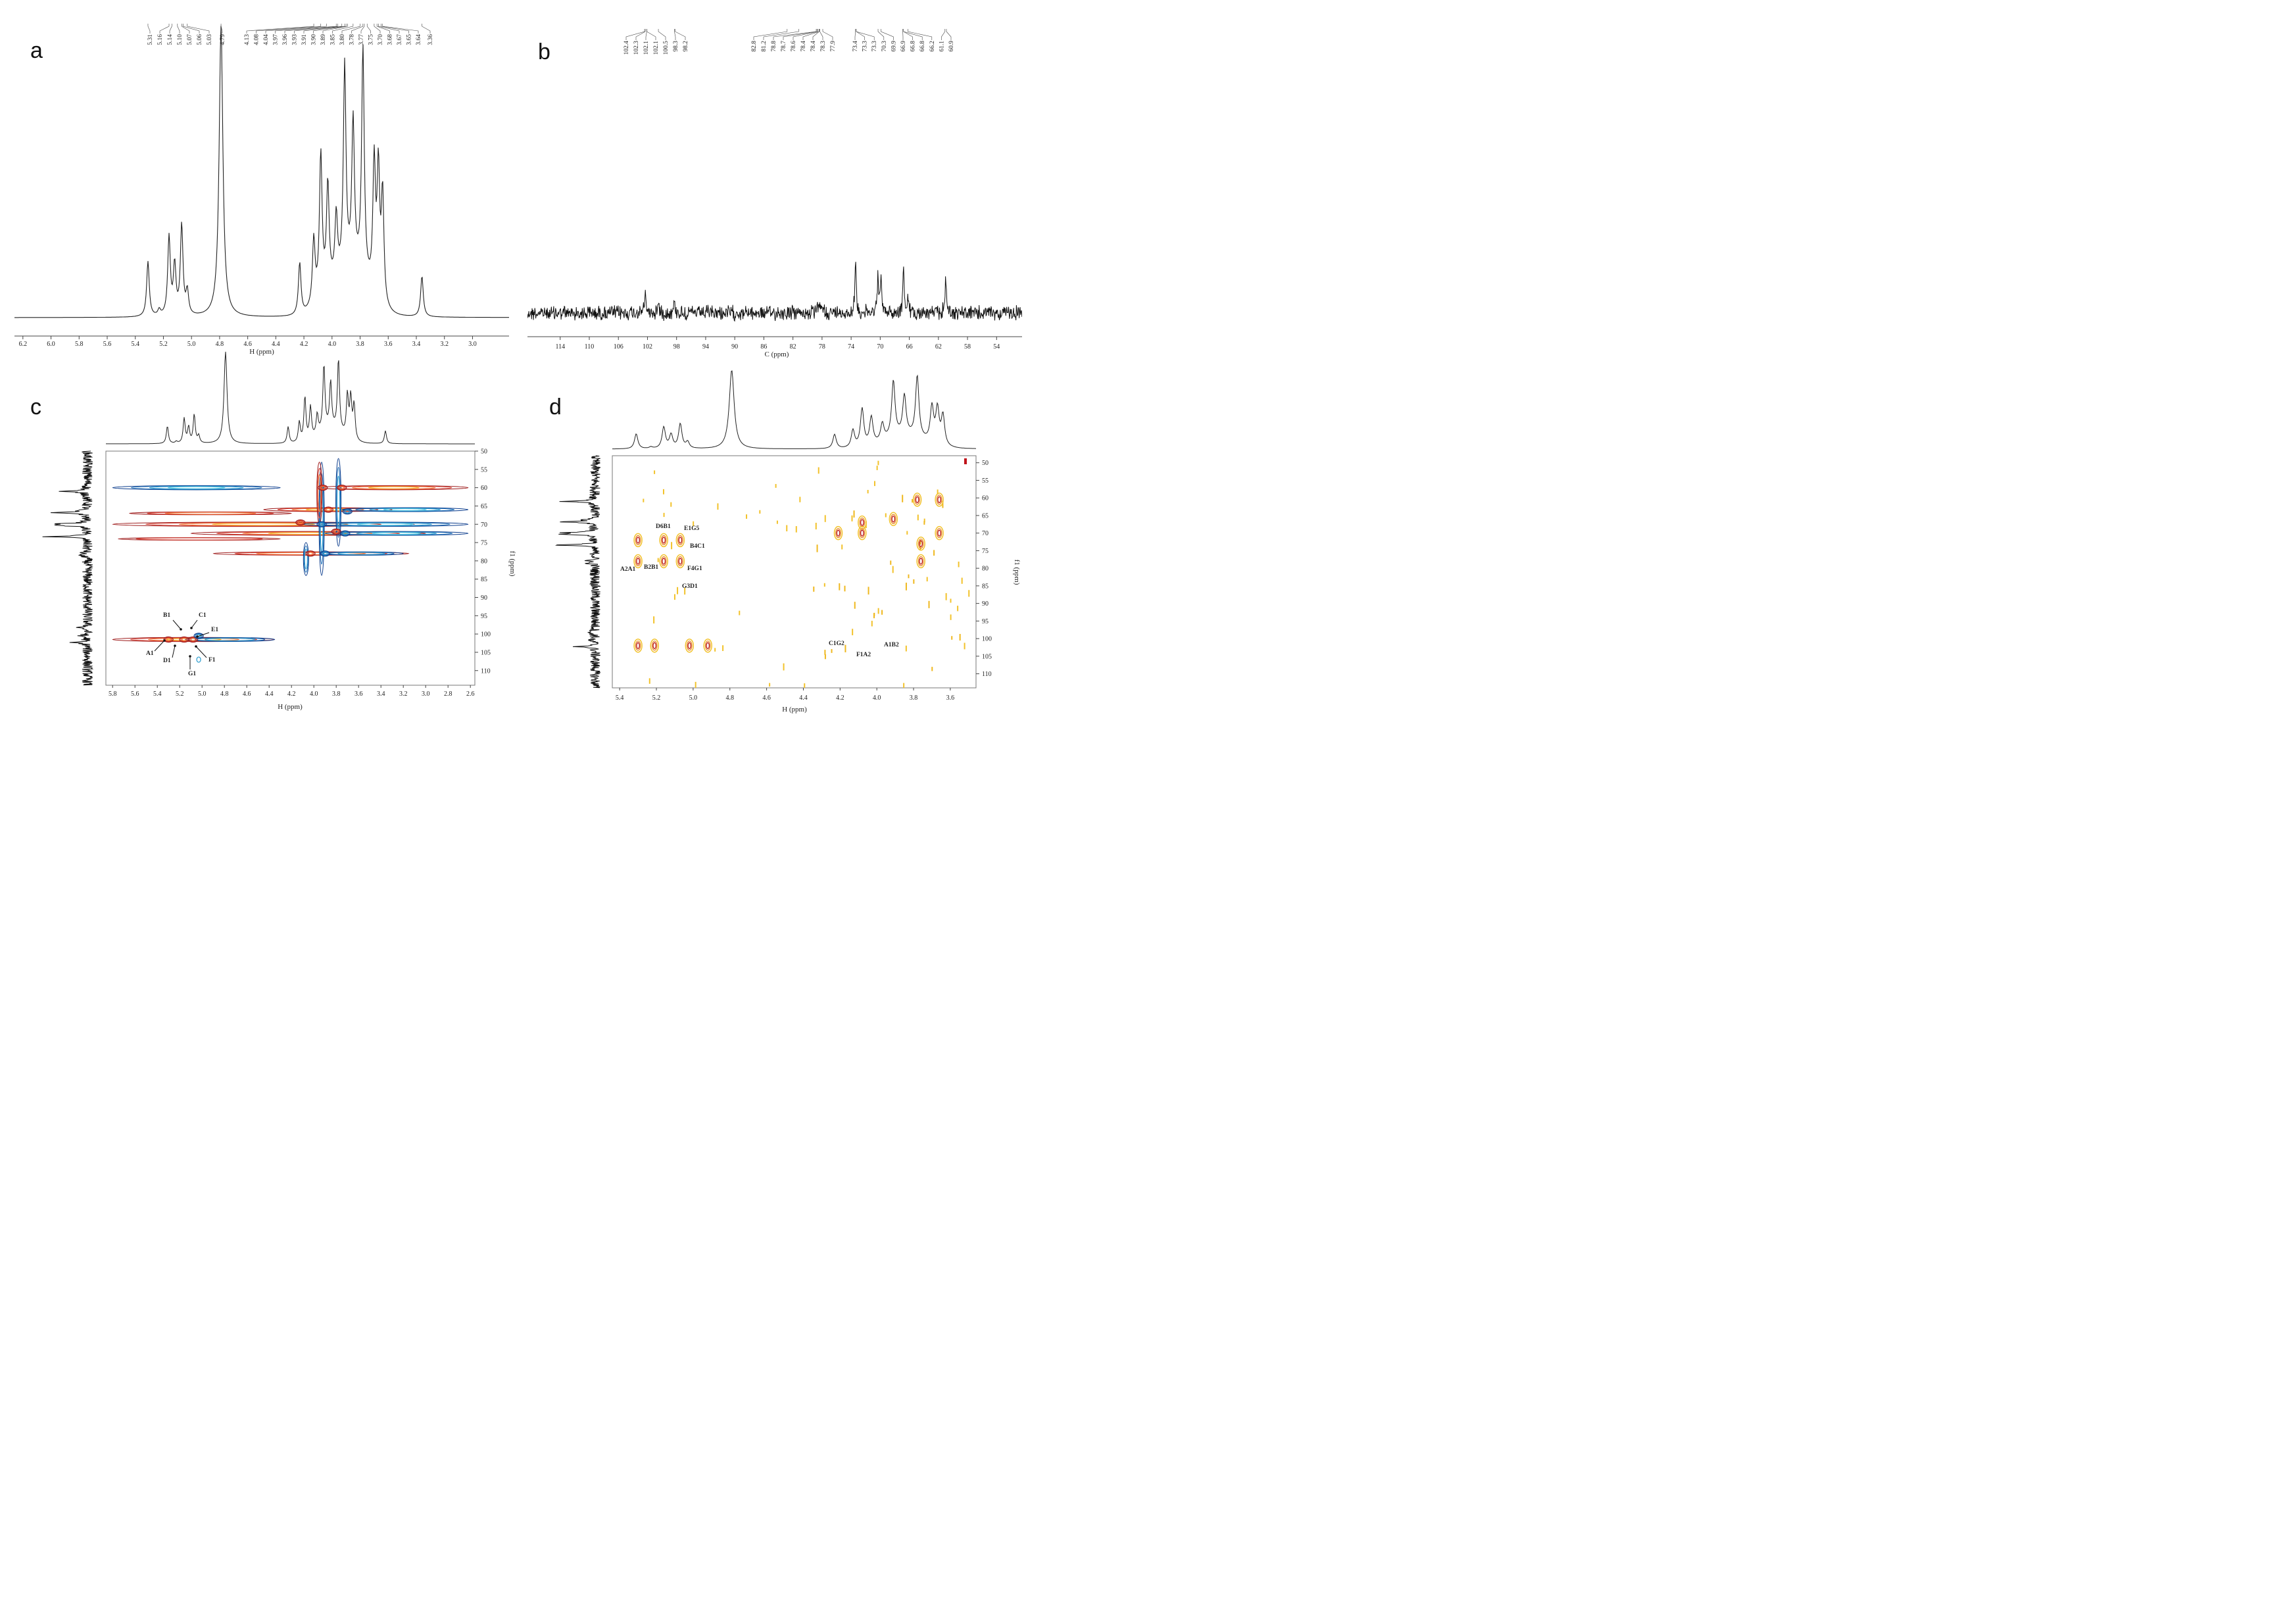 This screenshot has width=2296, height=1619. I want to click on panel-a-tick-label: 3.4, so click(417, 344).